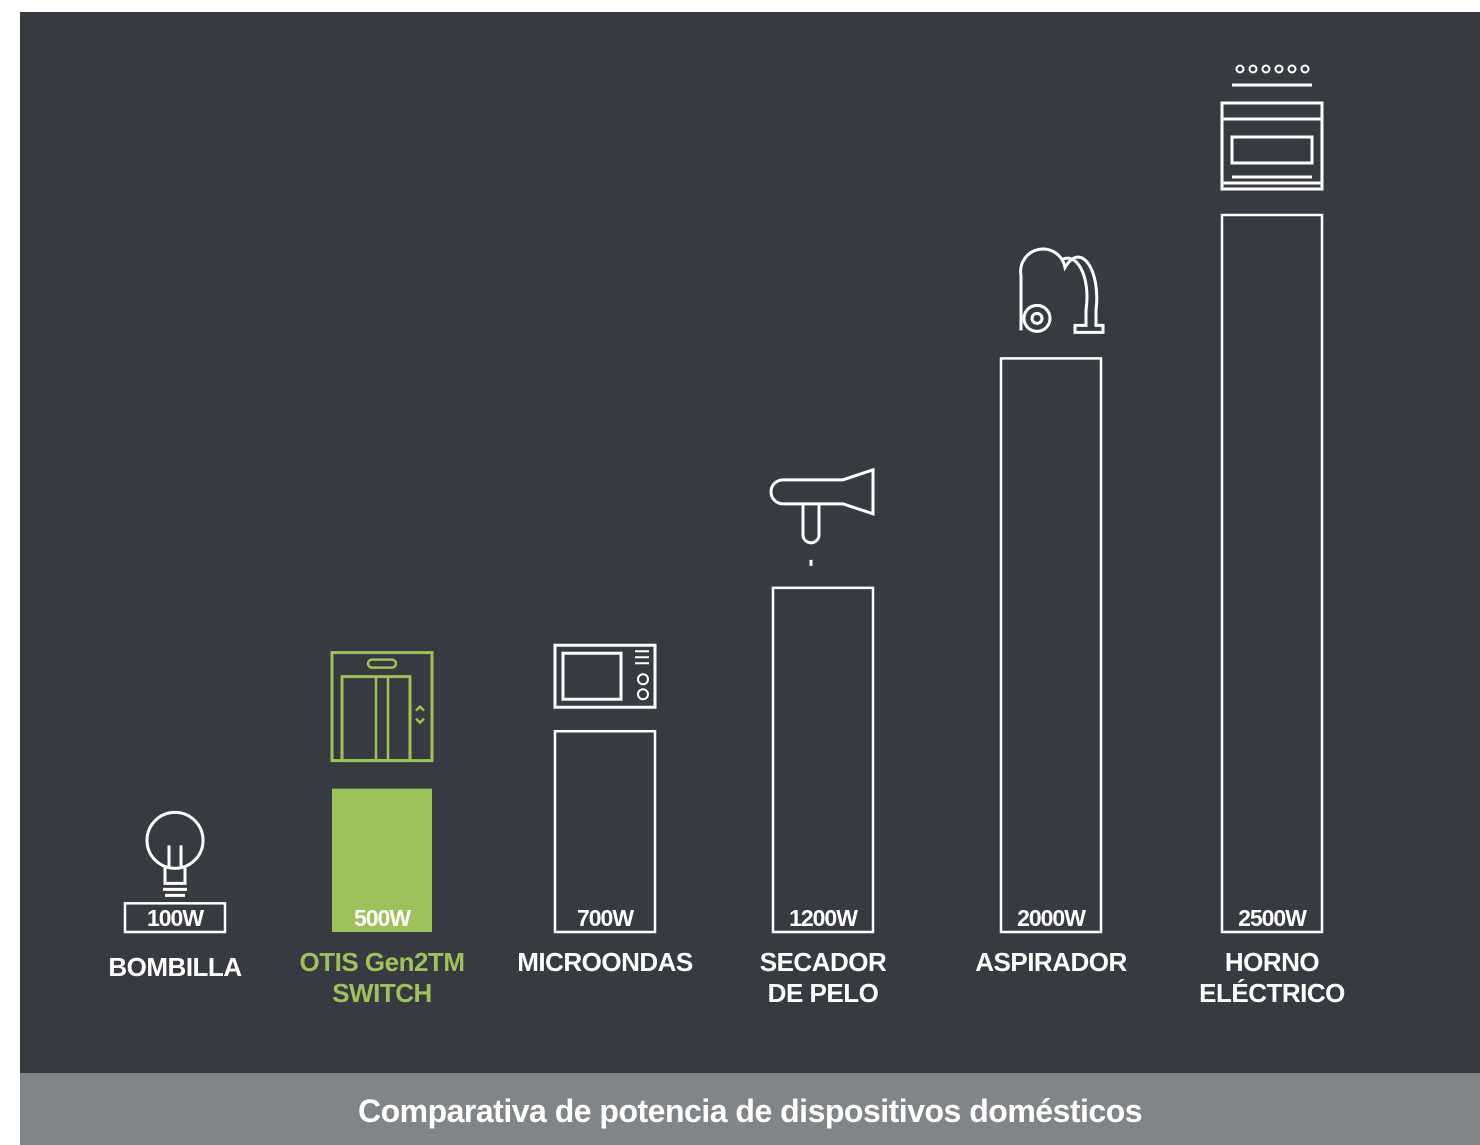 The image size is (1480, 1145). I want to click on category-label: OTIS Gen2TM SWITCH, so click(382, 977).